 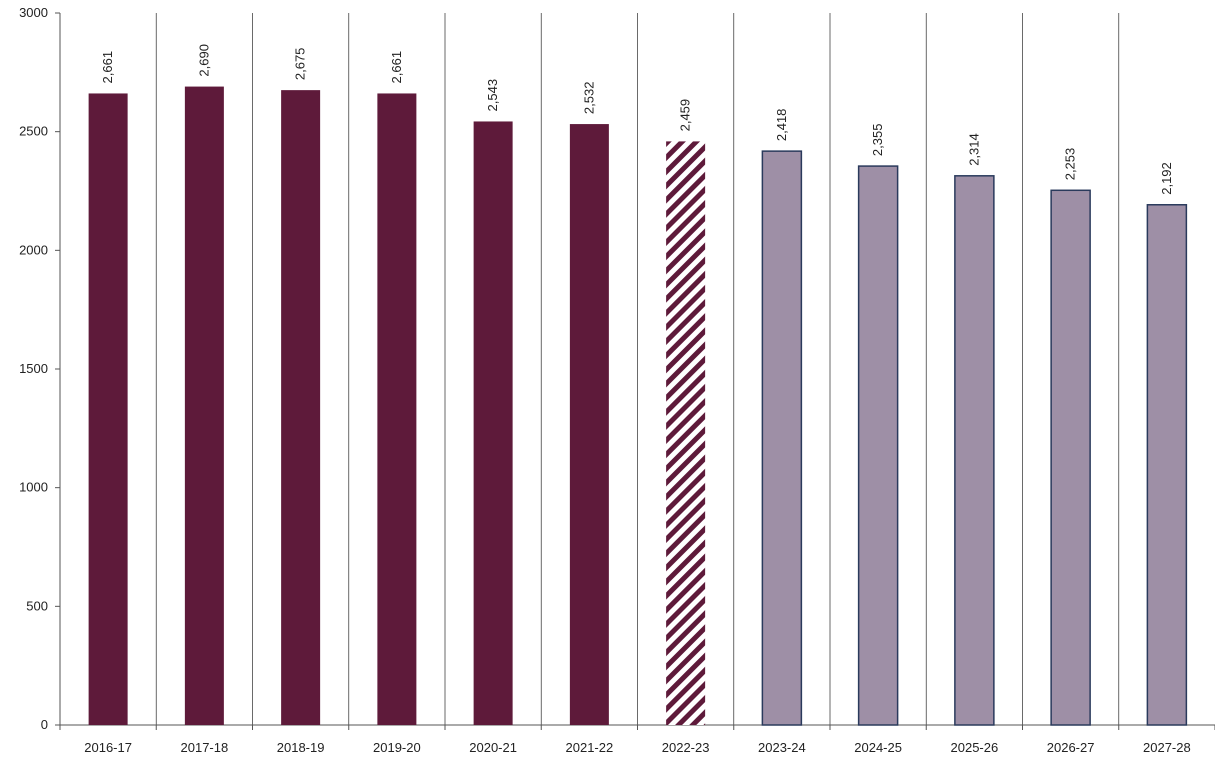 I want to click on x-tick-label: 2025-26, so click(x=975, y=747).